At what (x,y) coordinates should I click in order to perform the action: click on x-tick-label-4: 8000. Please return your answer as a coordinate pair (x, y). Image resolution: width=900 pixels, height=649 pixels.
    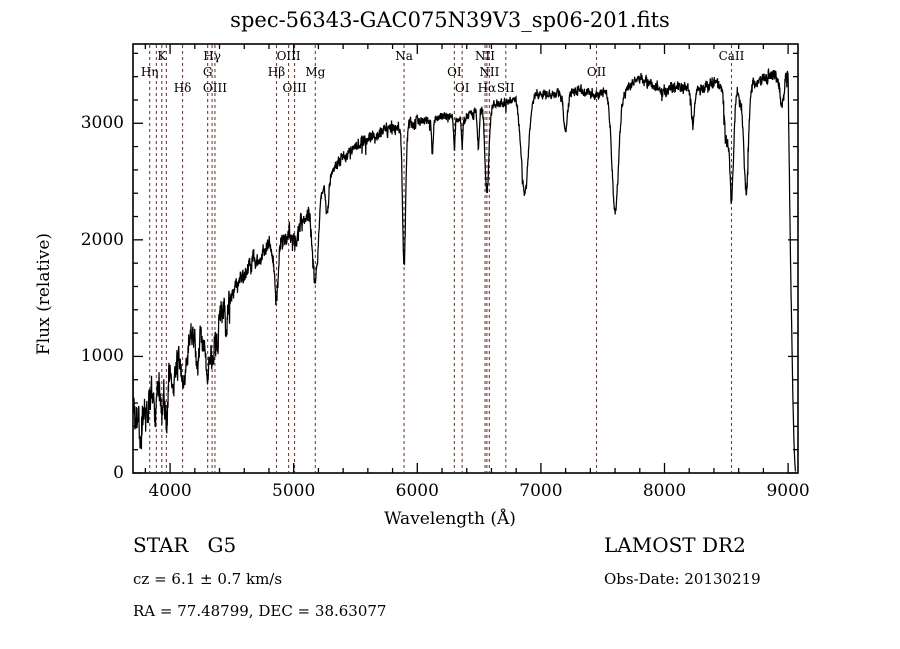
    Looking at the image, I should click on (664, 491).